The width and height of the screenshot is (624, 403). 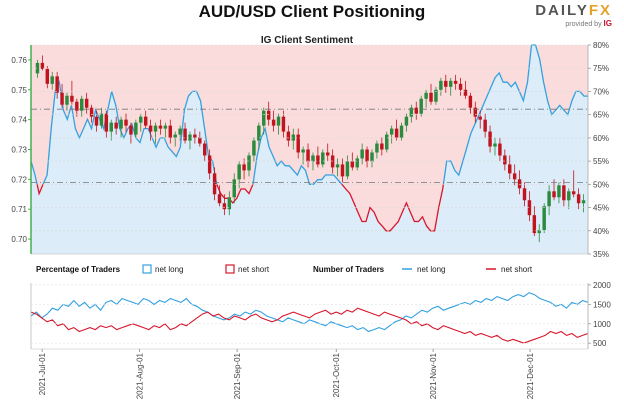 I want to click on date-tick-label: 2021-Jul-01, so click(x=42, y=373).